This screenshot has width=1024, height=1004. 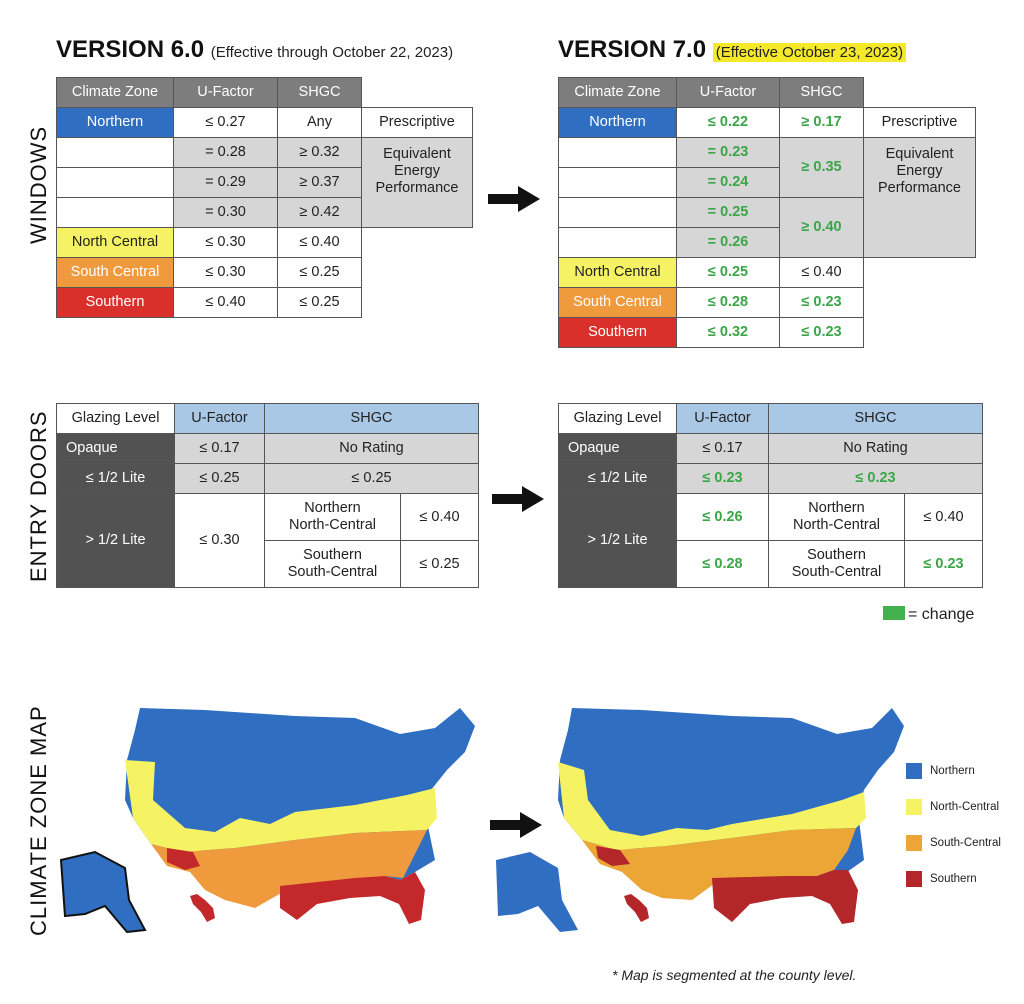 I want to click on table-row: ≤ 1/2 Lite ≤ 0.25 ≤ 0.25, so click(x=267, y=478).